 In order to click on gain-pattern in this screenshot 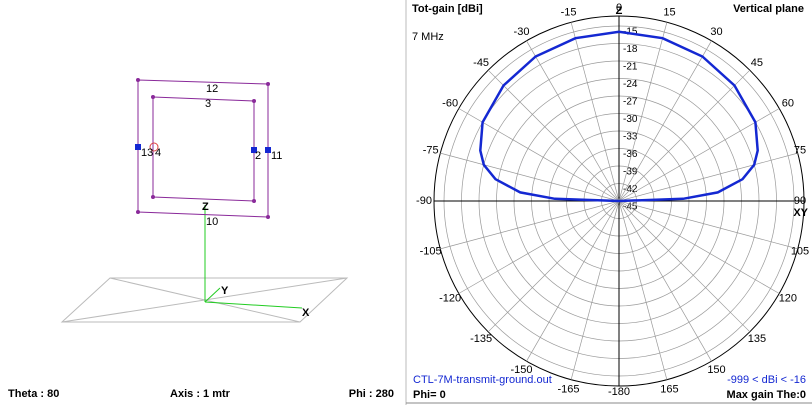, I will do `click(619, 116)`.